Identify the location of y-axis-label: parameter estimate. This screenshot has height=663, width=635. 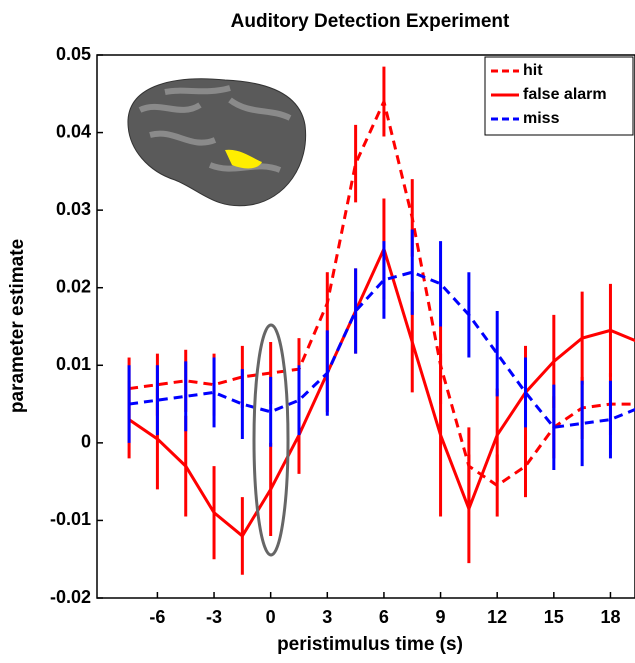
(17, 326).